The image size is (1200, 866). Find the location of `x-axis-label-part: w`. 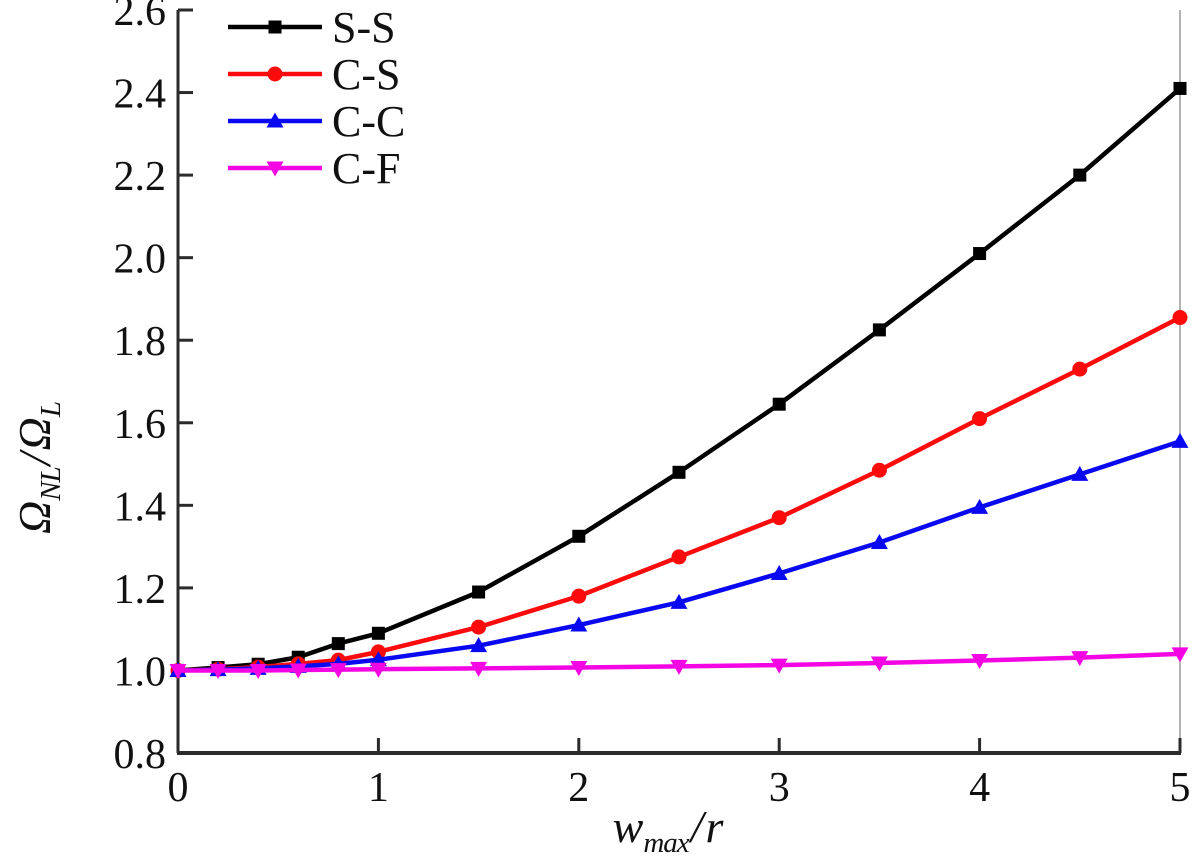

x-axis-label-part: w is located at coordinates (628, 826).